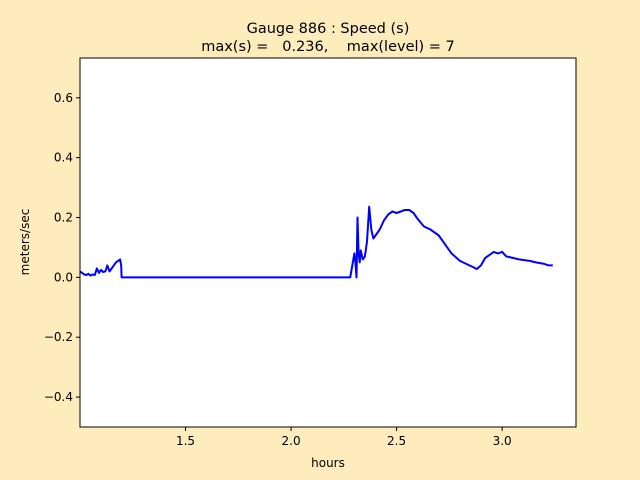  What do you see at coordinates (58, 337) in the screenshot?
I see `y-tick-label: −0.2` at bounding box center [58, 337].